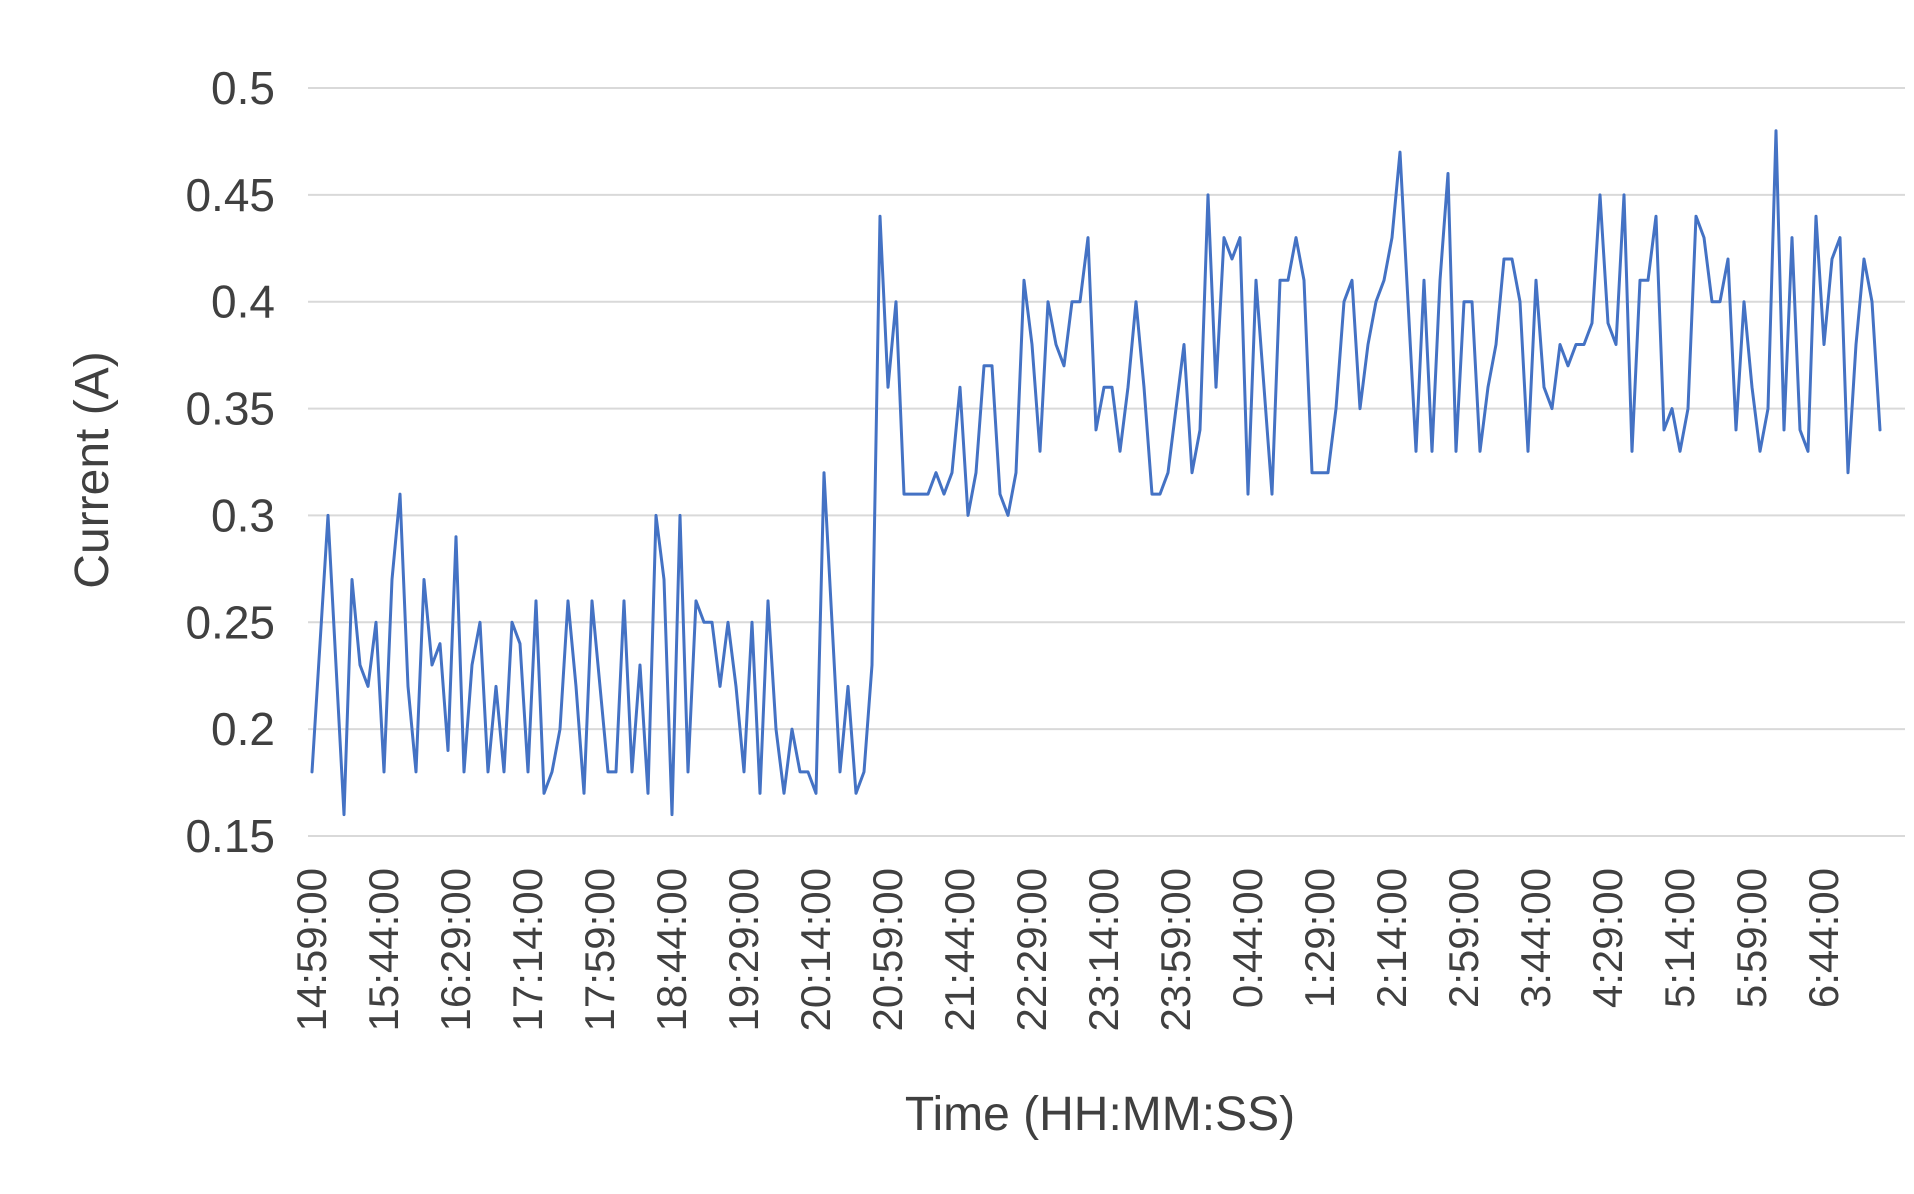  Describe the element at coordinates (455, 950) in the screenshot. I see `x-tick-label: 16:29:00` at that location.